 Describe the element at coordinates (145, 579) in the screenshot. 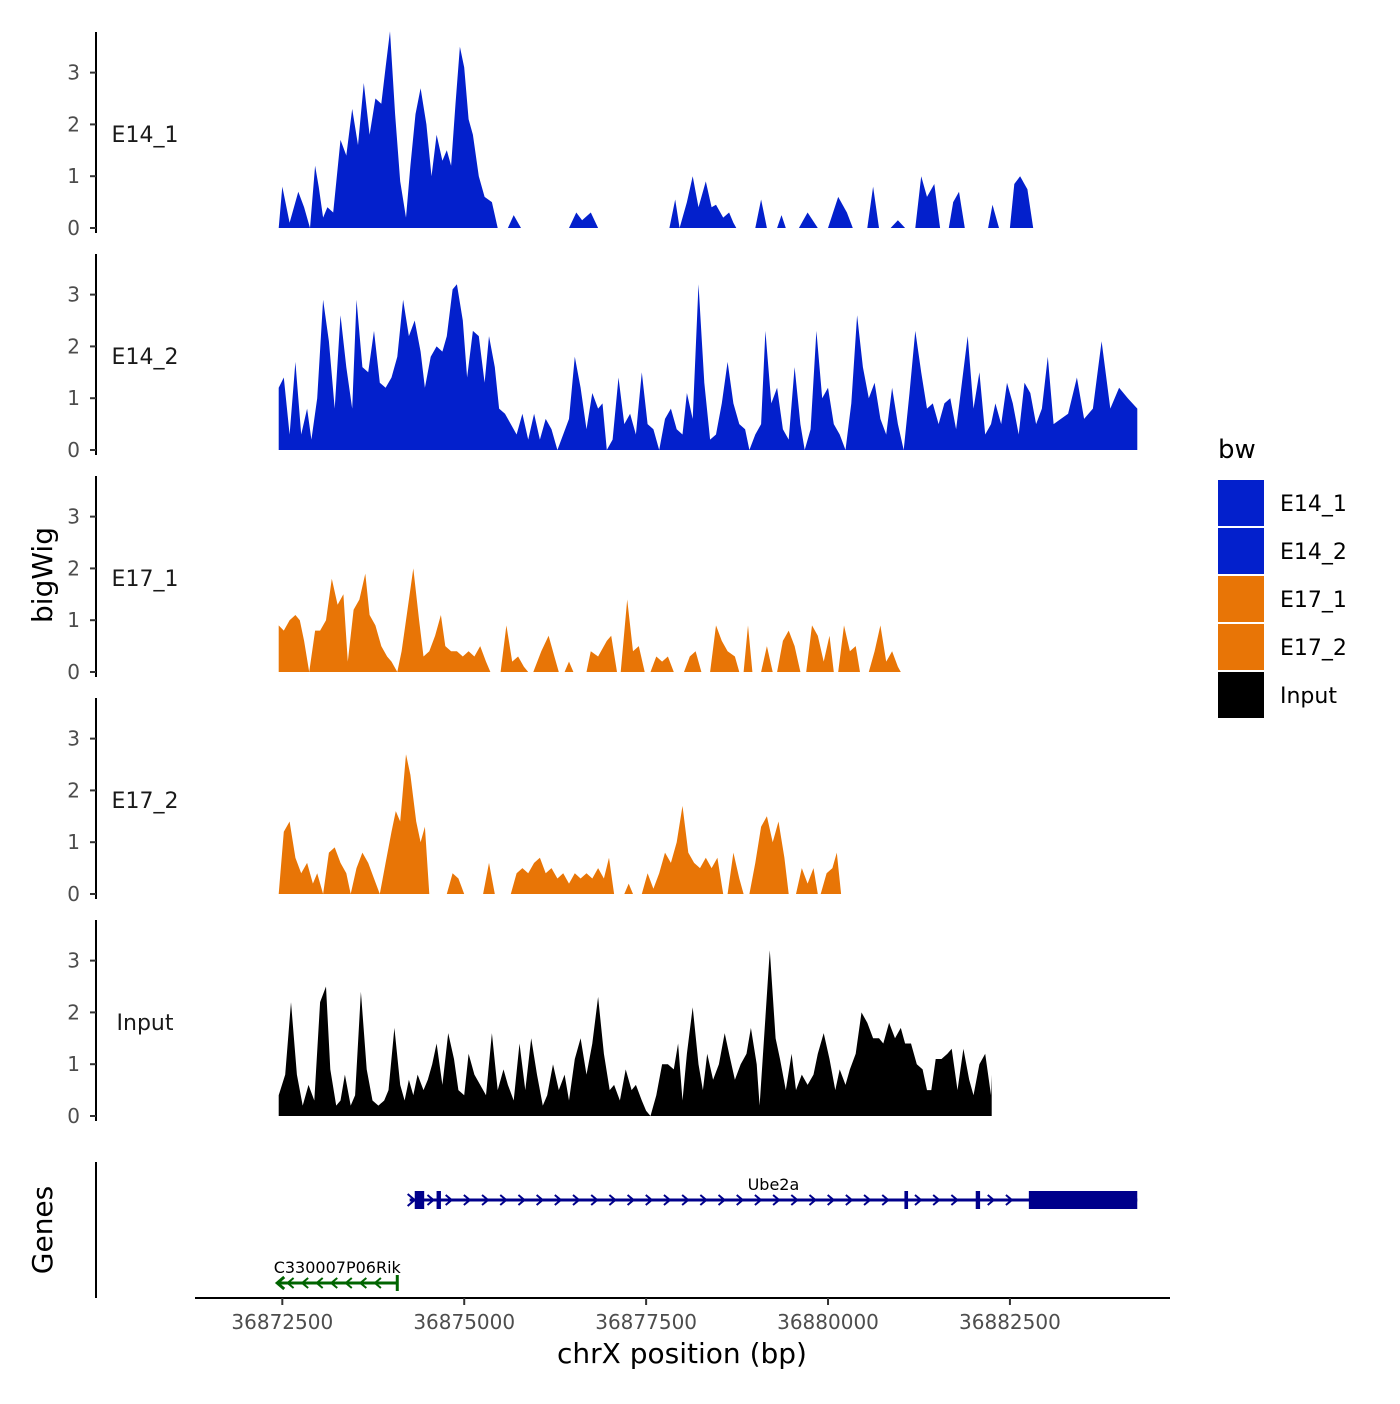

I see `track-label: E17_1` at that location.